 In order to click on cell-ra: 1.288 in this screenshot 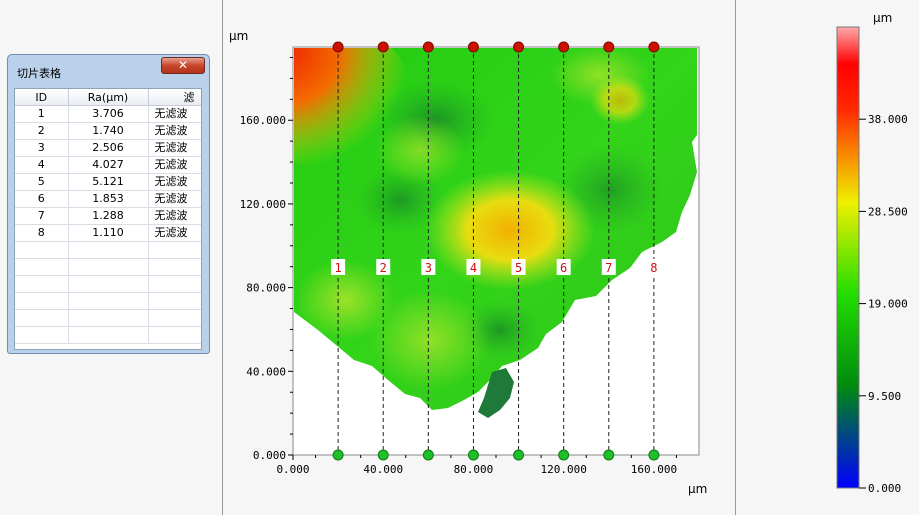, I will do `click(108, 216)`.